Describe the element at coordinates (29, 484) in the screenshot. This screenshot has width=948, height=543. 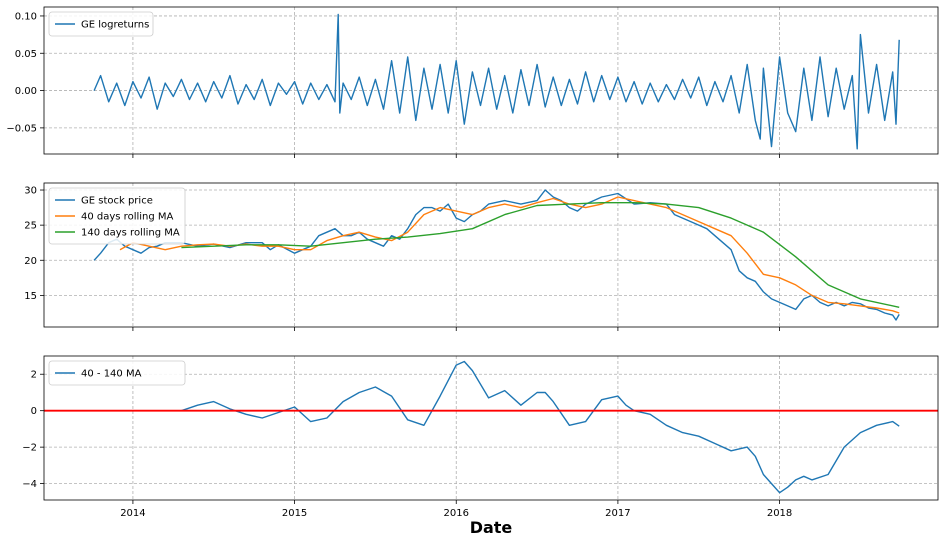
I see `y-tick-label: −4` at that location.